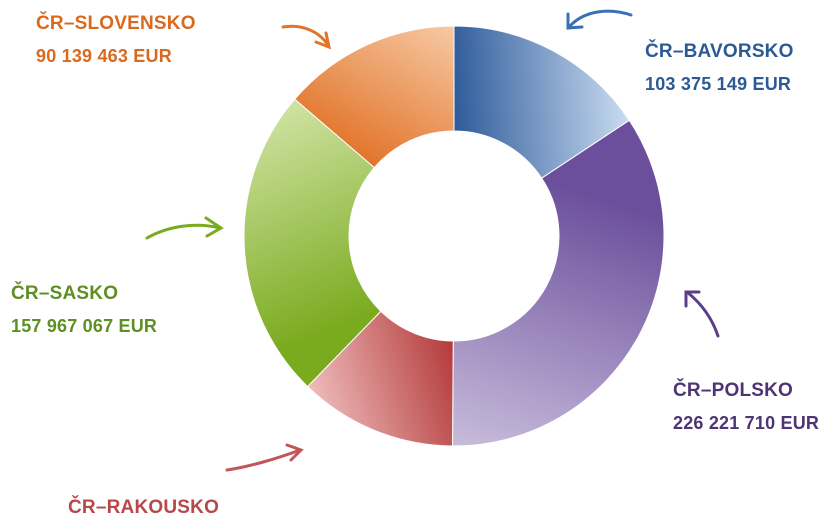 Image resolution: width=839 pixels, height=519 pixels. What do you see at coordinates (306, 37) in the screenshot?
I see `arrow-slovensko-icon` at bounding box center [306, 37].